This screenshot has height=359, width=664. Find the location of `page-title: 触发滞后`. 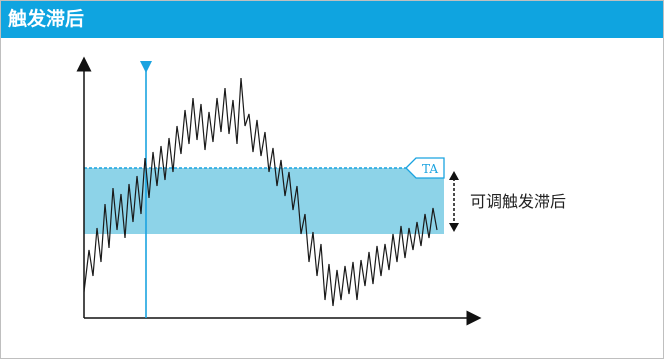

page-title: 触发滞后 is located at coordinates (332, 19).